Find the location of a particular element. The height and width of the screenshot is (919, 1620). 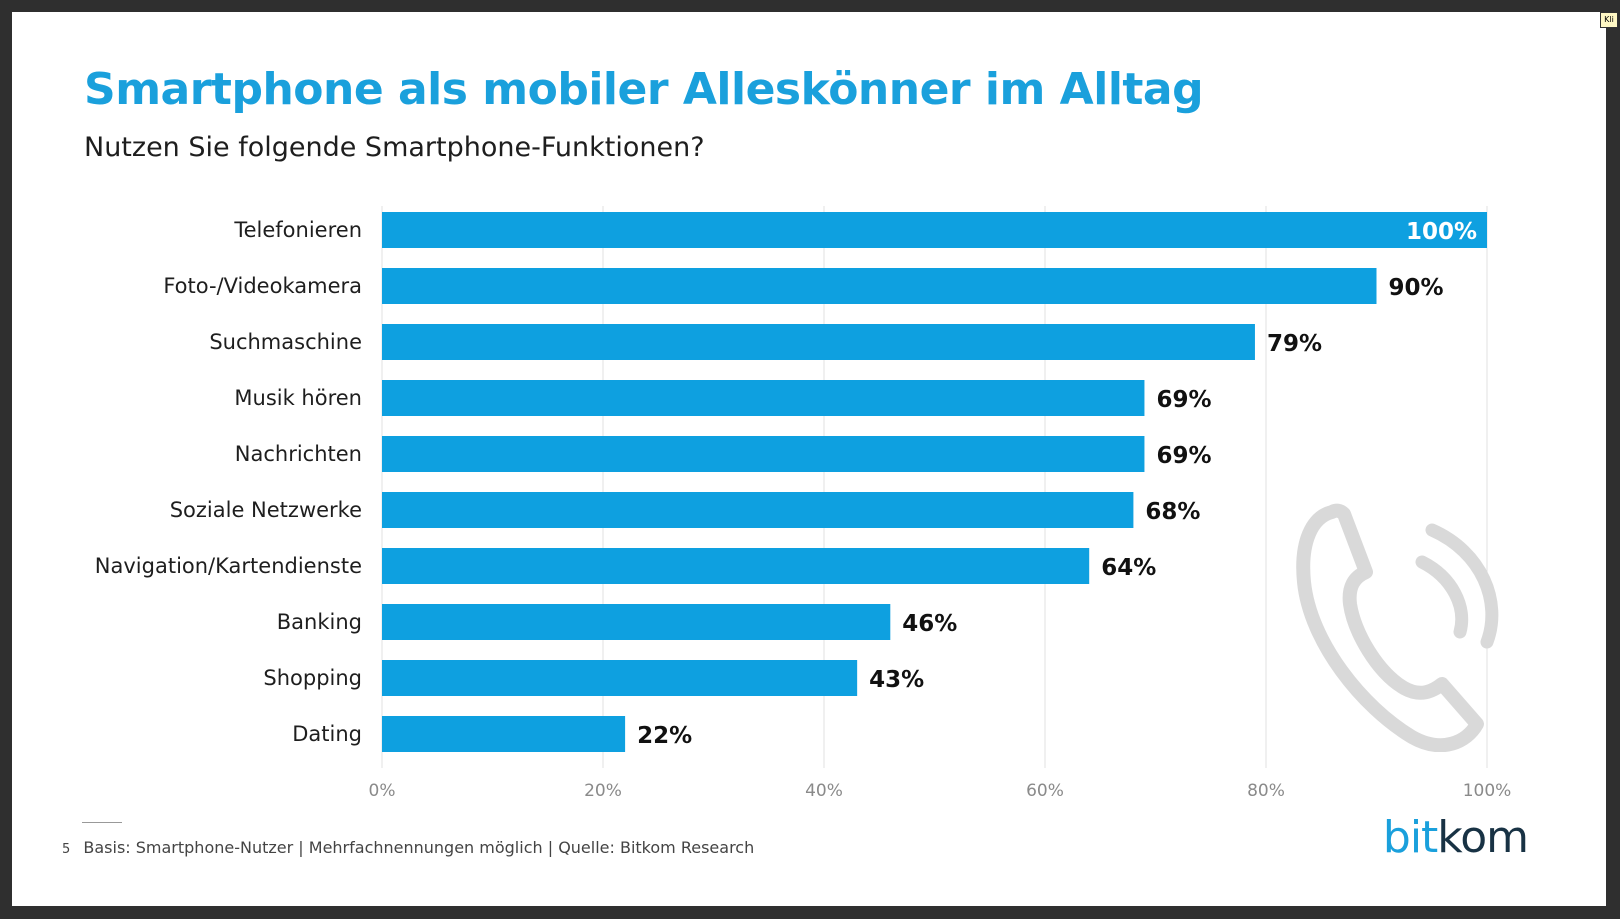

x-axis-ticks: 0% 20% 40% 60% 80% 100% is located at coordinates (940, 791).